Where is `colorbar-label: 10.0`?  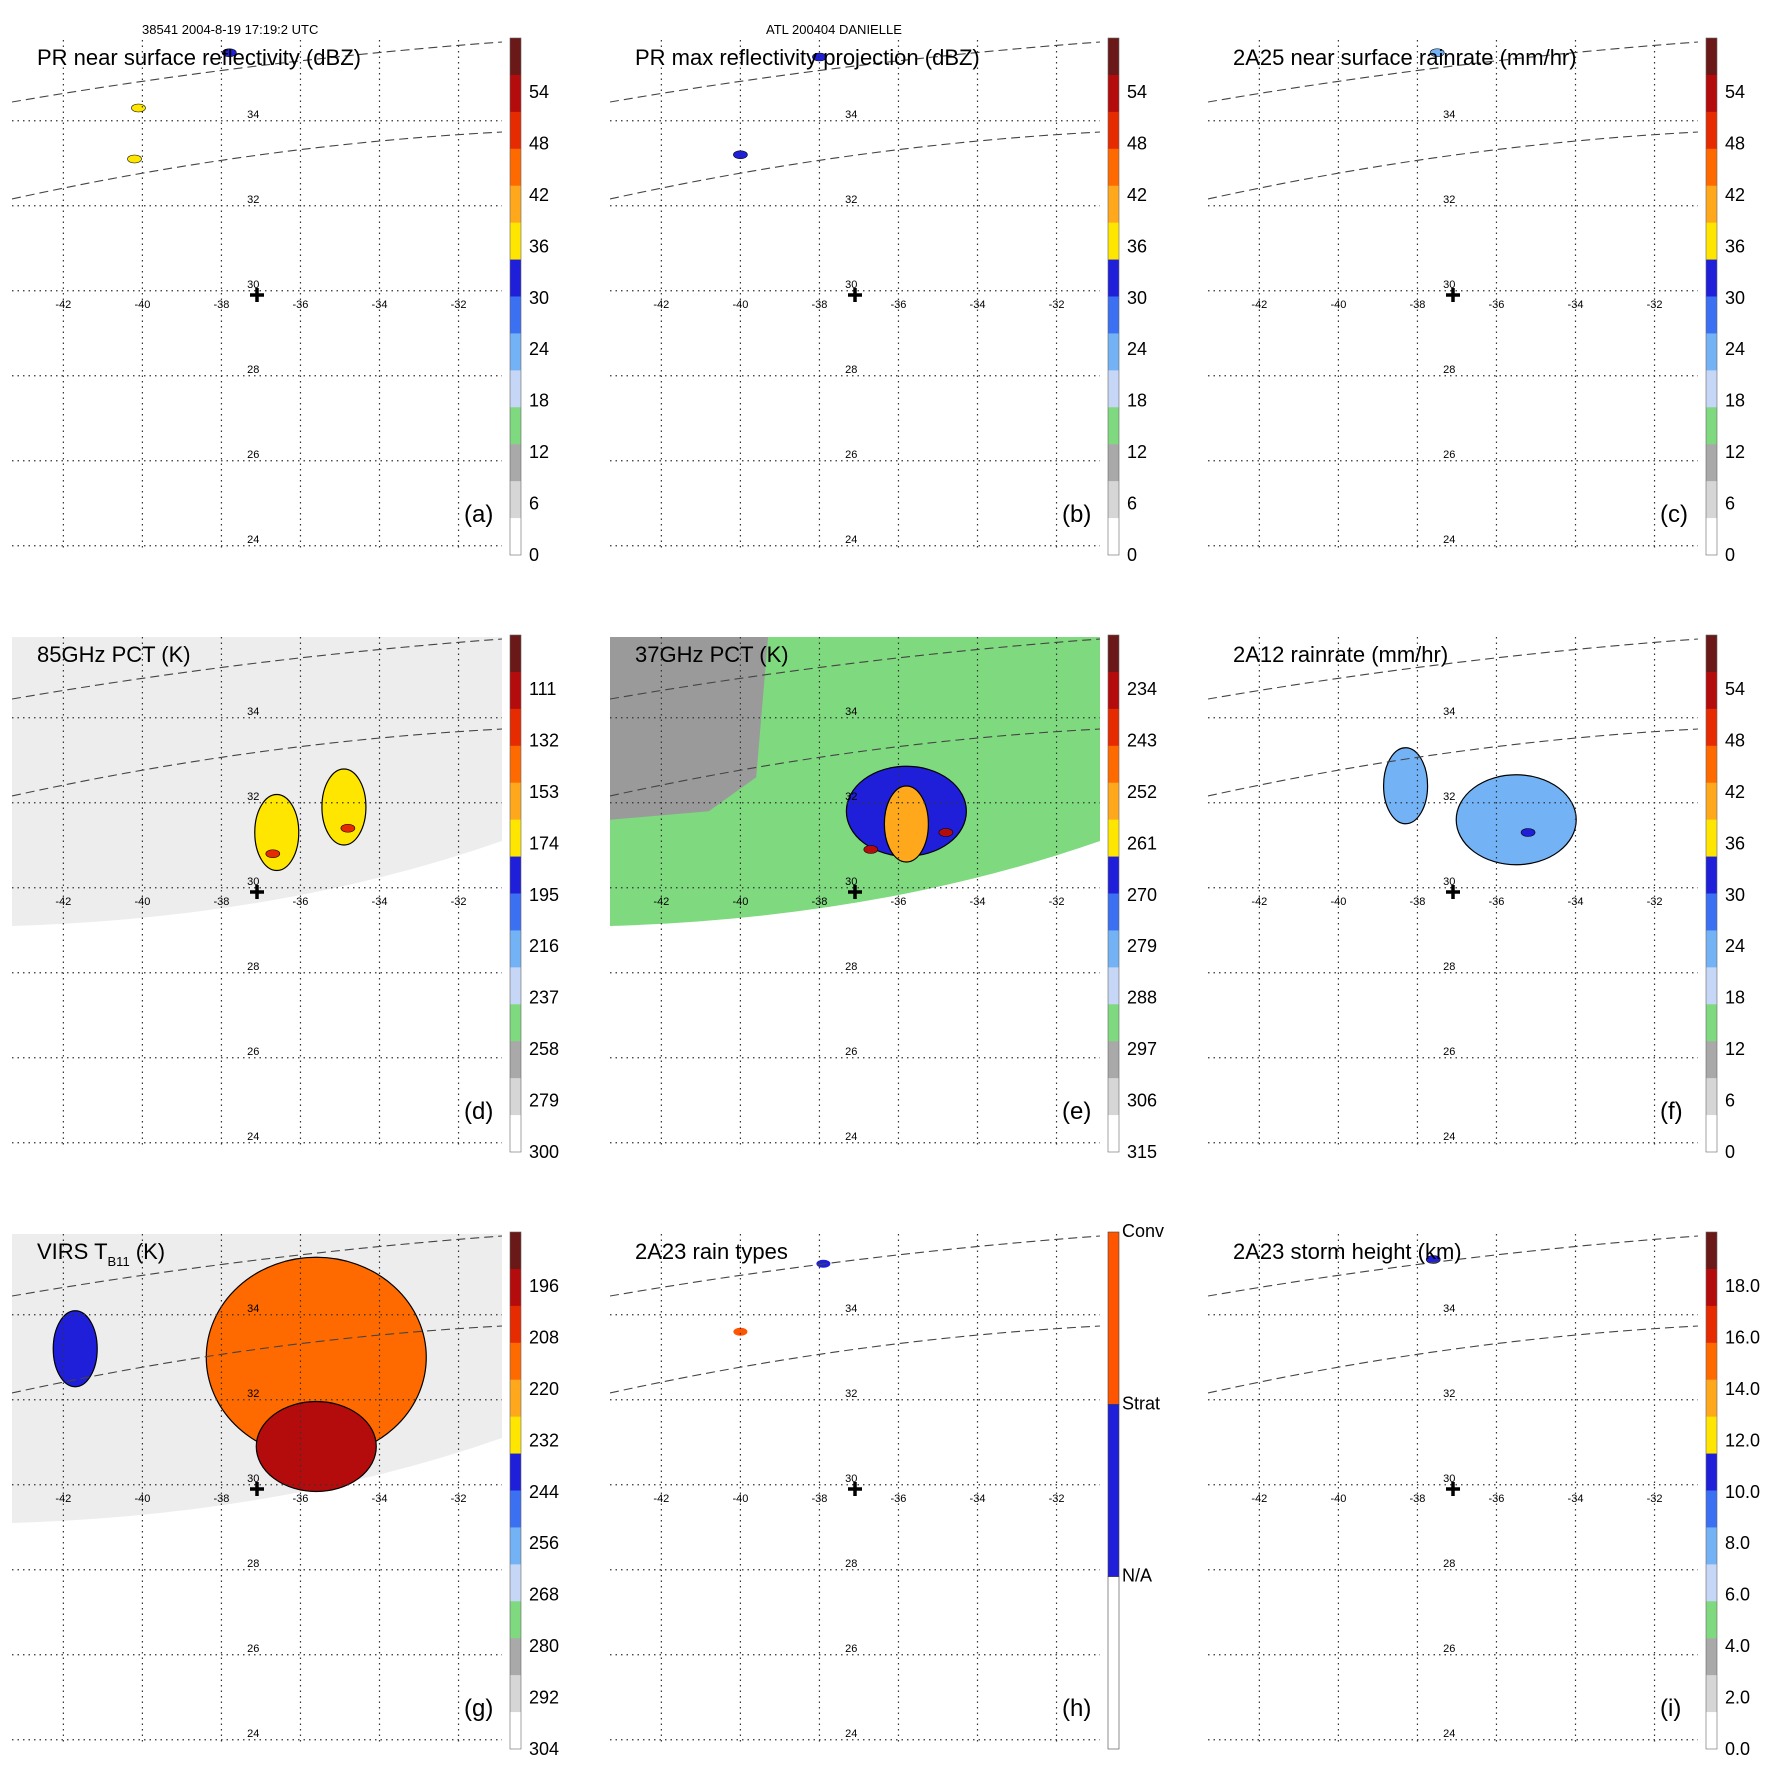
colorbar-label: 10.0 is located at coordinates (1742, 1492).